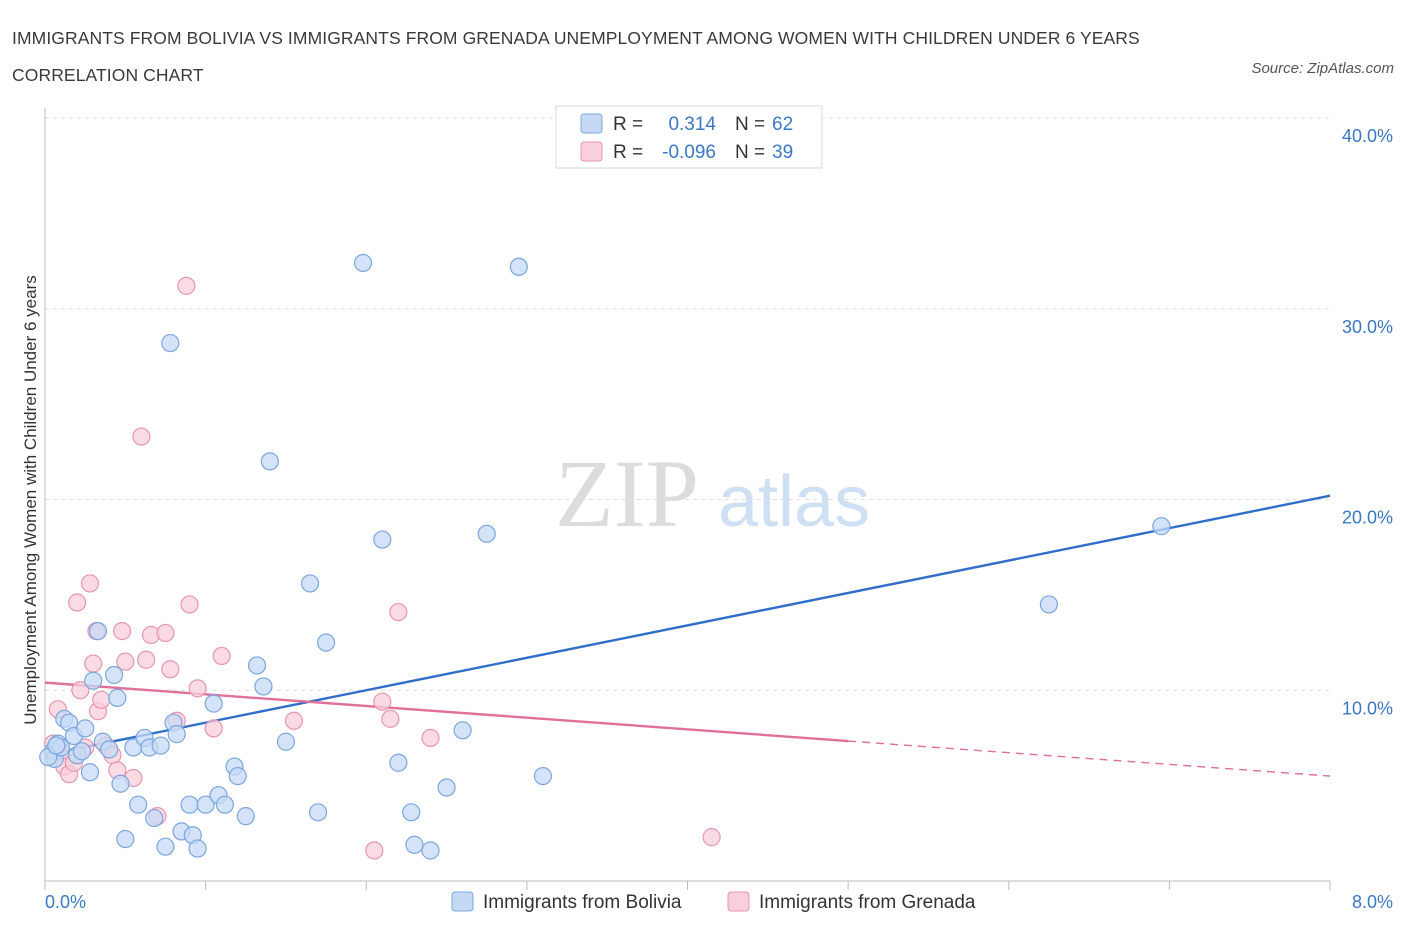 Image resolution: width=1406 pixels, height=930 pixels. What do you see at coordinates (750, 152) in the screenshot?
I see `legend-n-label-2: N =` at bounding box center [750, 152].